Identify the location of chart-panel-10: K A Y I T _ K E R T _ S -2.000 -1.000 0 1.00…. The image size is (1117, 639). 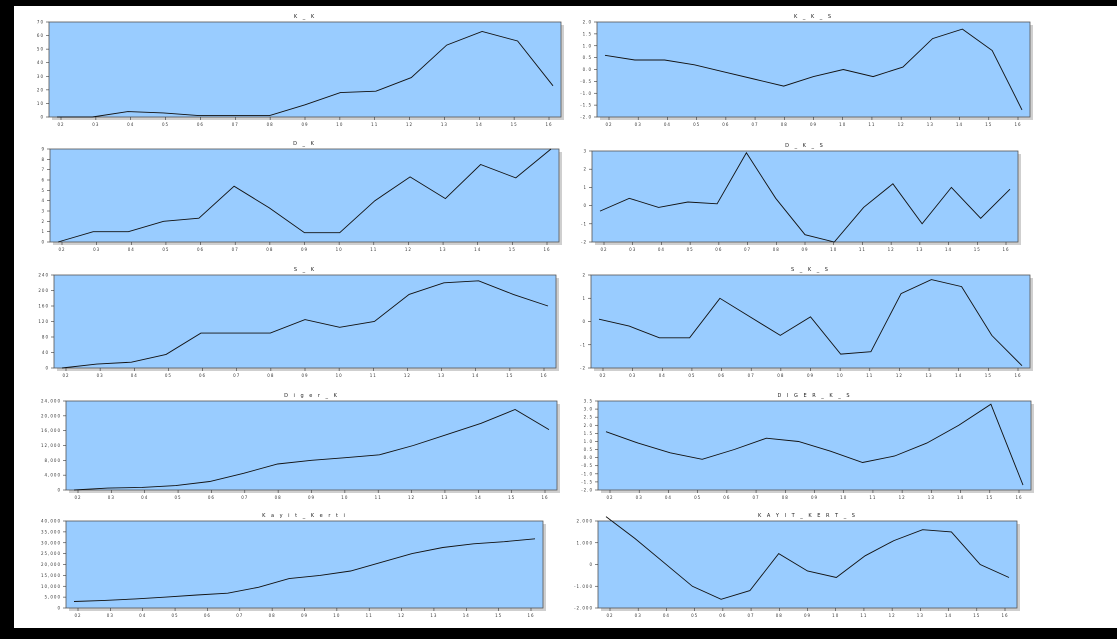
(797, 565).